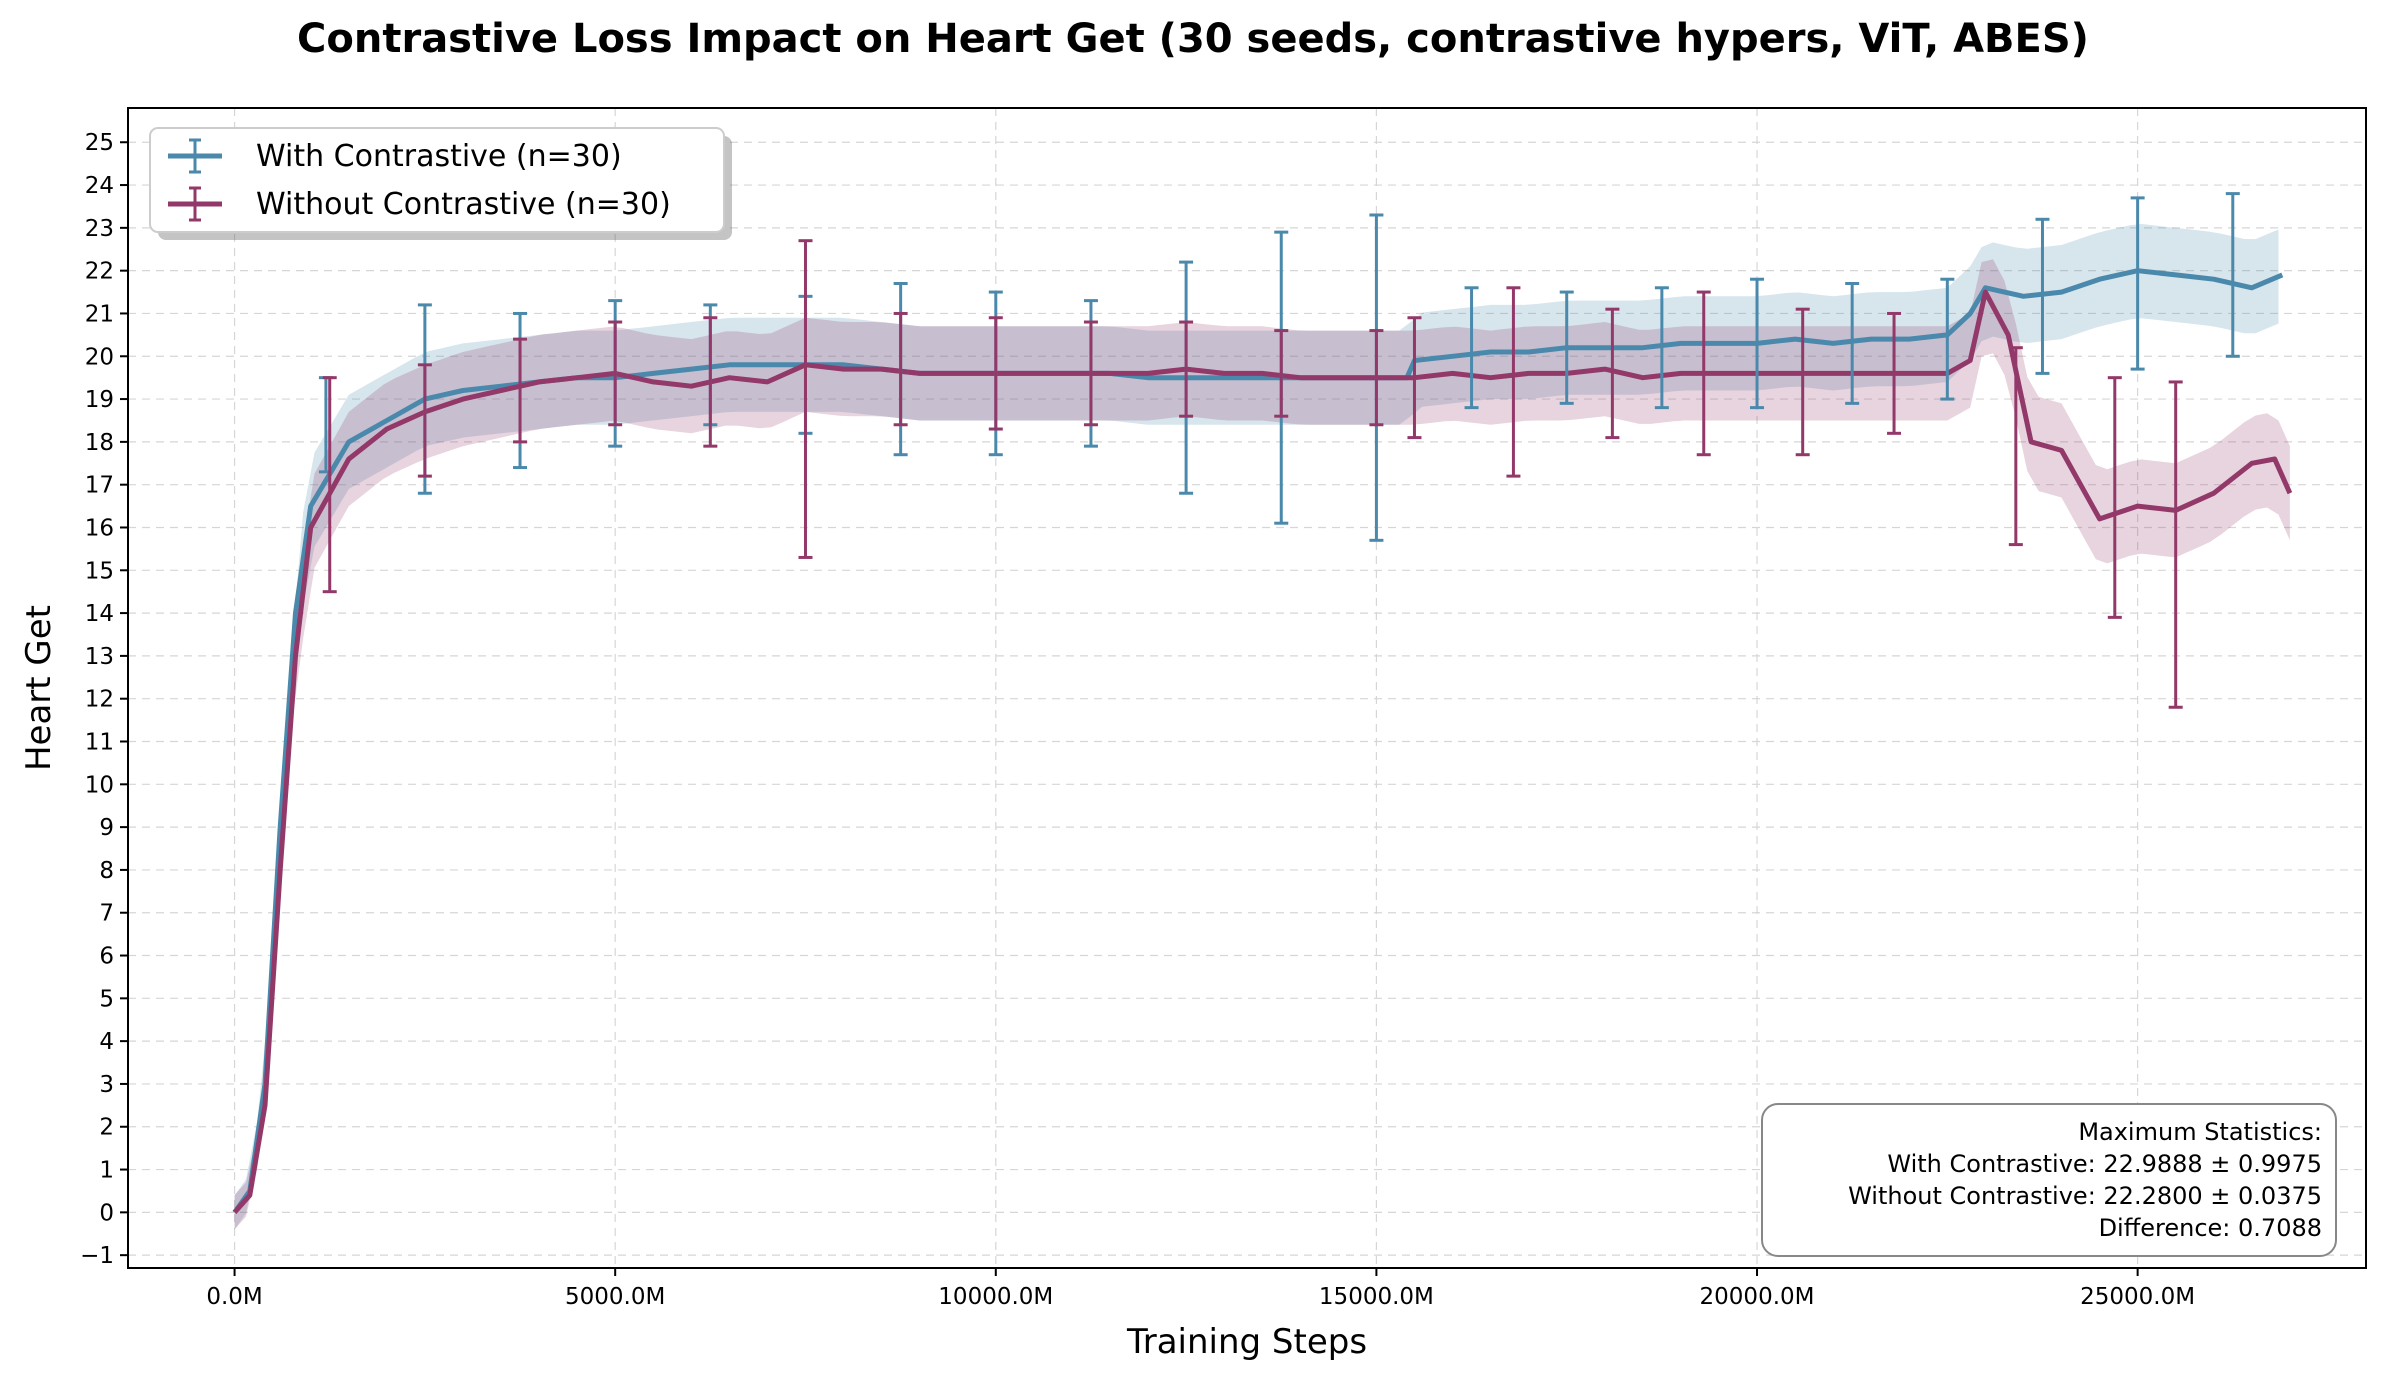 The image size is (2386, 1382). What do you see at coordinates (99, 571) in the screenshot?
I see `y-tick-label: 15` at bounding box center [99, 571].